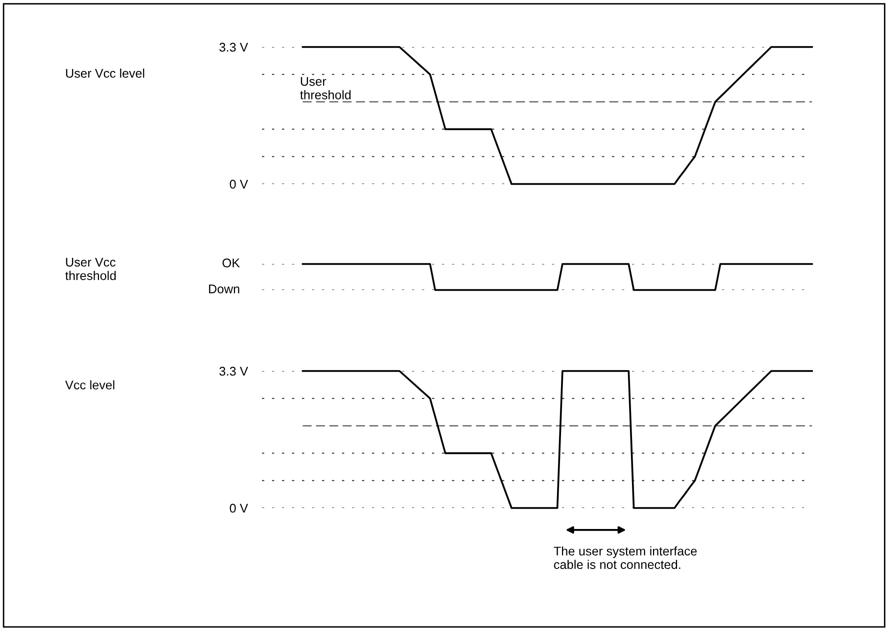 Image resolution: width=890 pixels, height=632 pixels. What do you see at coordinates (89, 385) in the screenshot?
I see `y-axis-title: Vcc level` at bounding box center [89, 385].